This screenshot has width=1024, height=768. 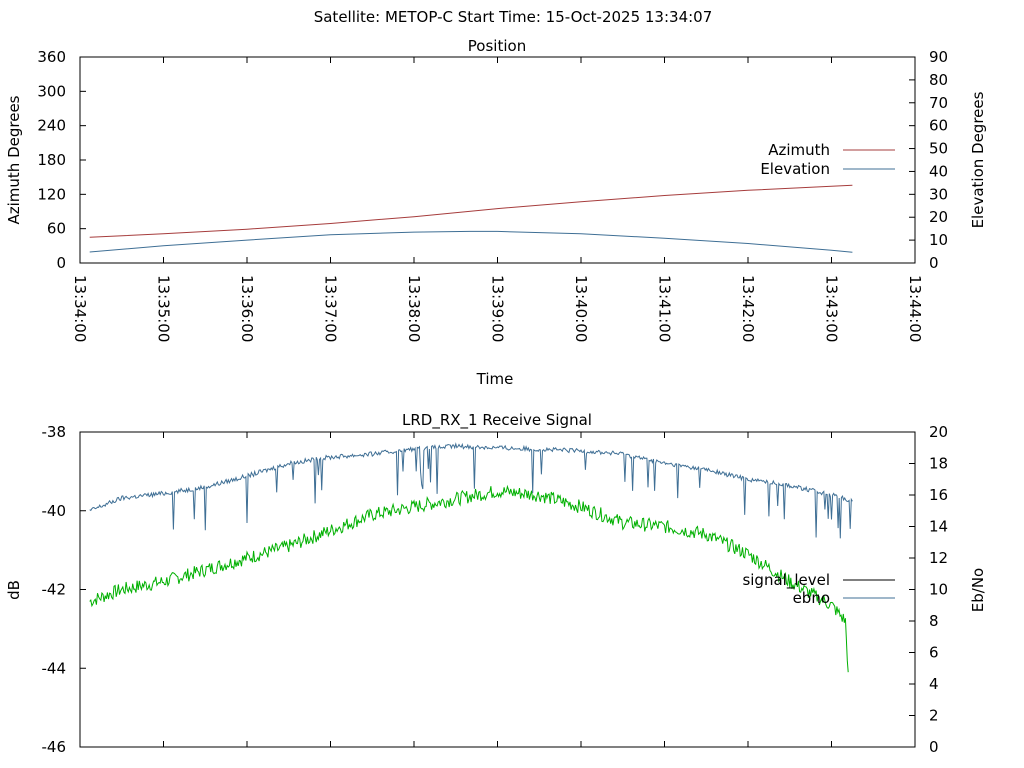 I want to click on position-y2tick-label: 50, so click(x=938, y=149).